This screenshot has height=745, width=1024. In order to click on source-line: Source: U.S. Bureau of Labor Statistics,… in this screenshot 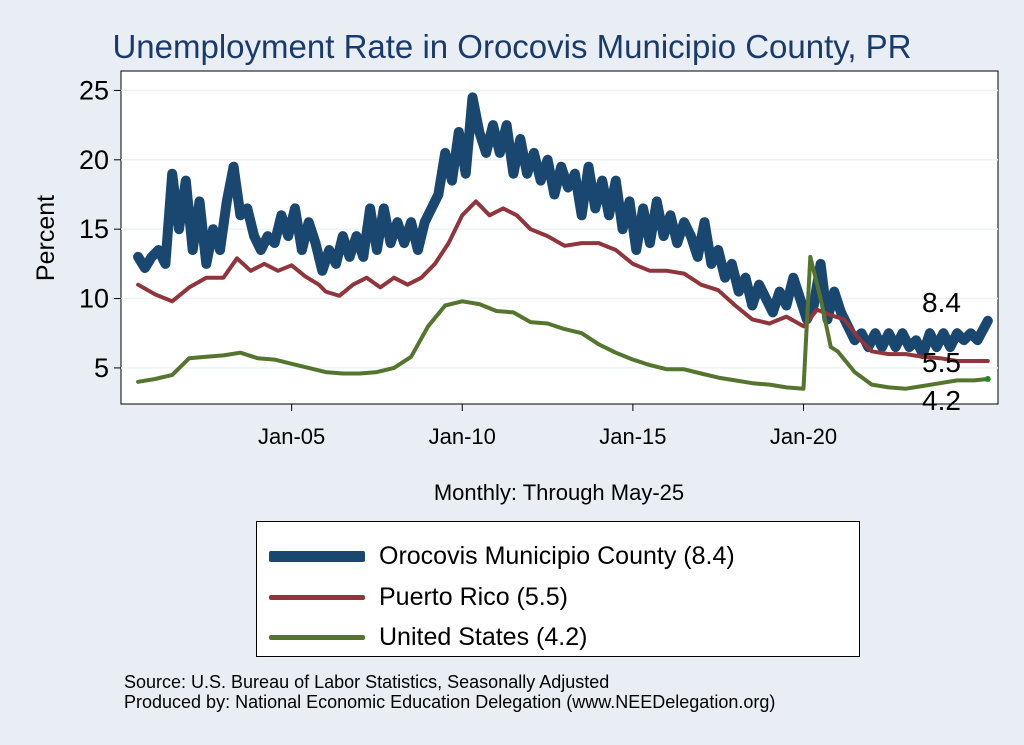, I will do `click(367, 682)`.